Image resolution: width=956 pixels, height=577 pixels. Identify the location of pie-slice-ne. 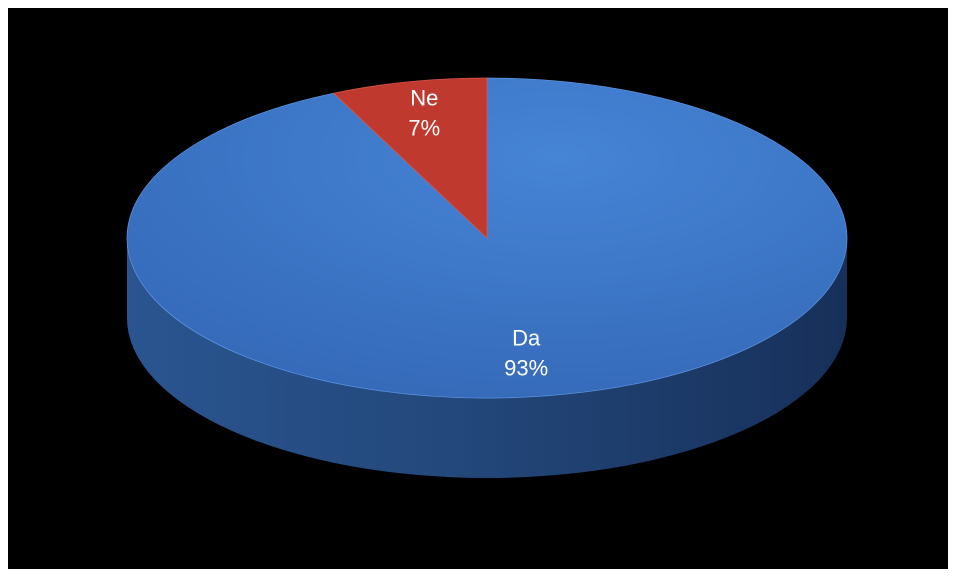
(410, 158).